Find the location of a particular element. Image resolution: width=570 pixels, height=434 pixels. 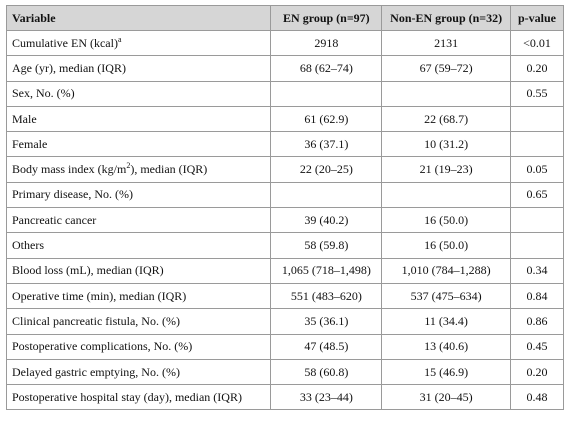

superscript: 2 is located at coordinates (128, 166).